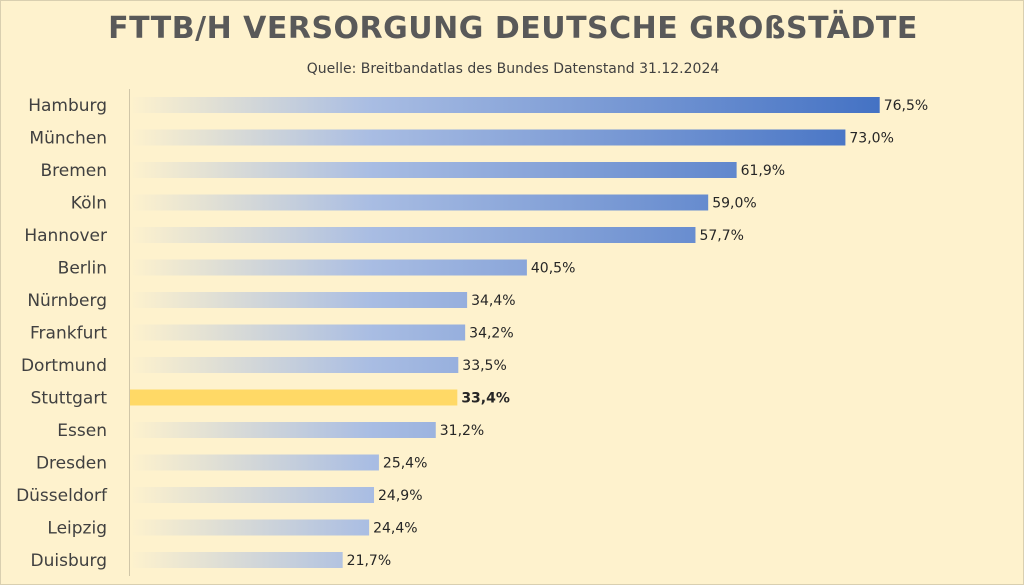 The height and width of the screenshot is (585, 1024). What do you see at coordinates (485, 399) in the screenshot?
I see `value-label: 33,4%` at bounding box center [485, 399].